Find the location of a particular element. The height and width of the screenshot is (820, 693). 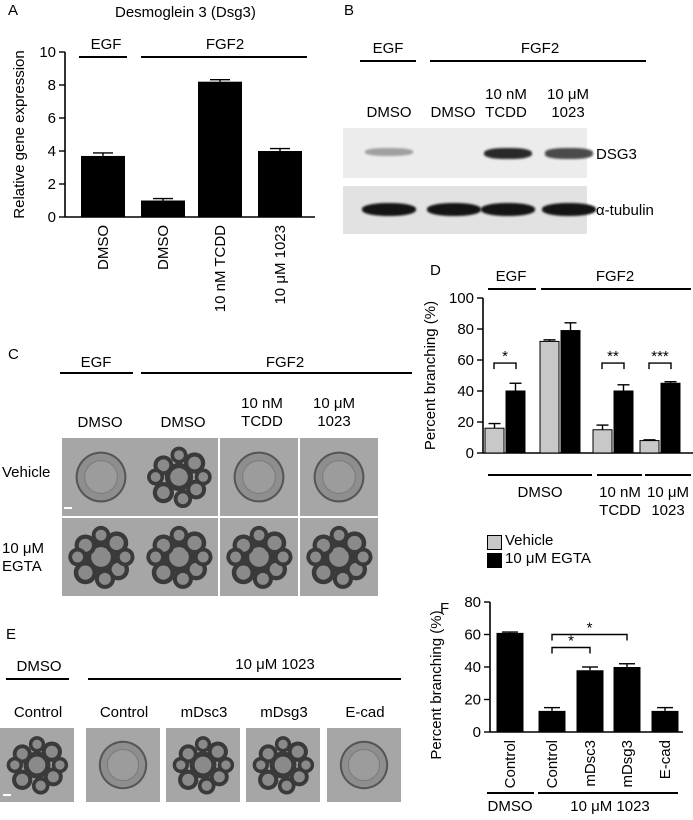

panel-b-group-egf: EGF is located at coordinates (388, 48).